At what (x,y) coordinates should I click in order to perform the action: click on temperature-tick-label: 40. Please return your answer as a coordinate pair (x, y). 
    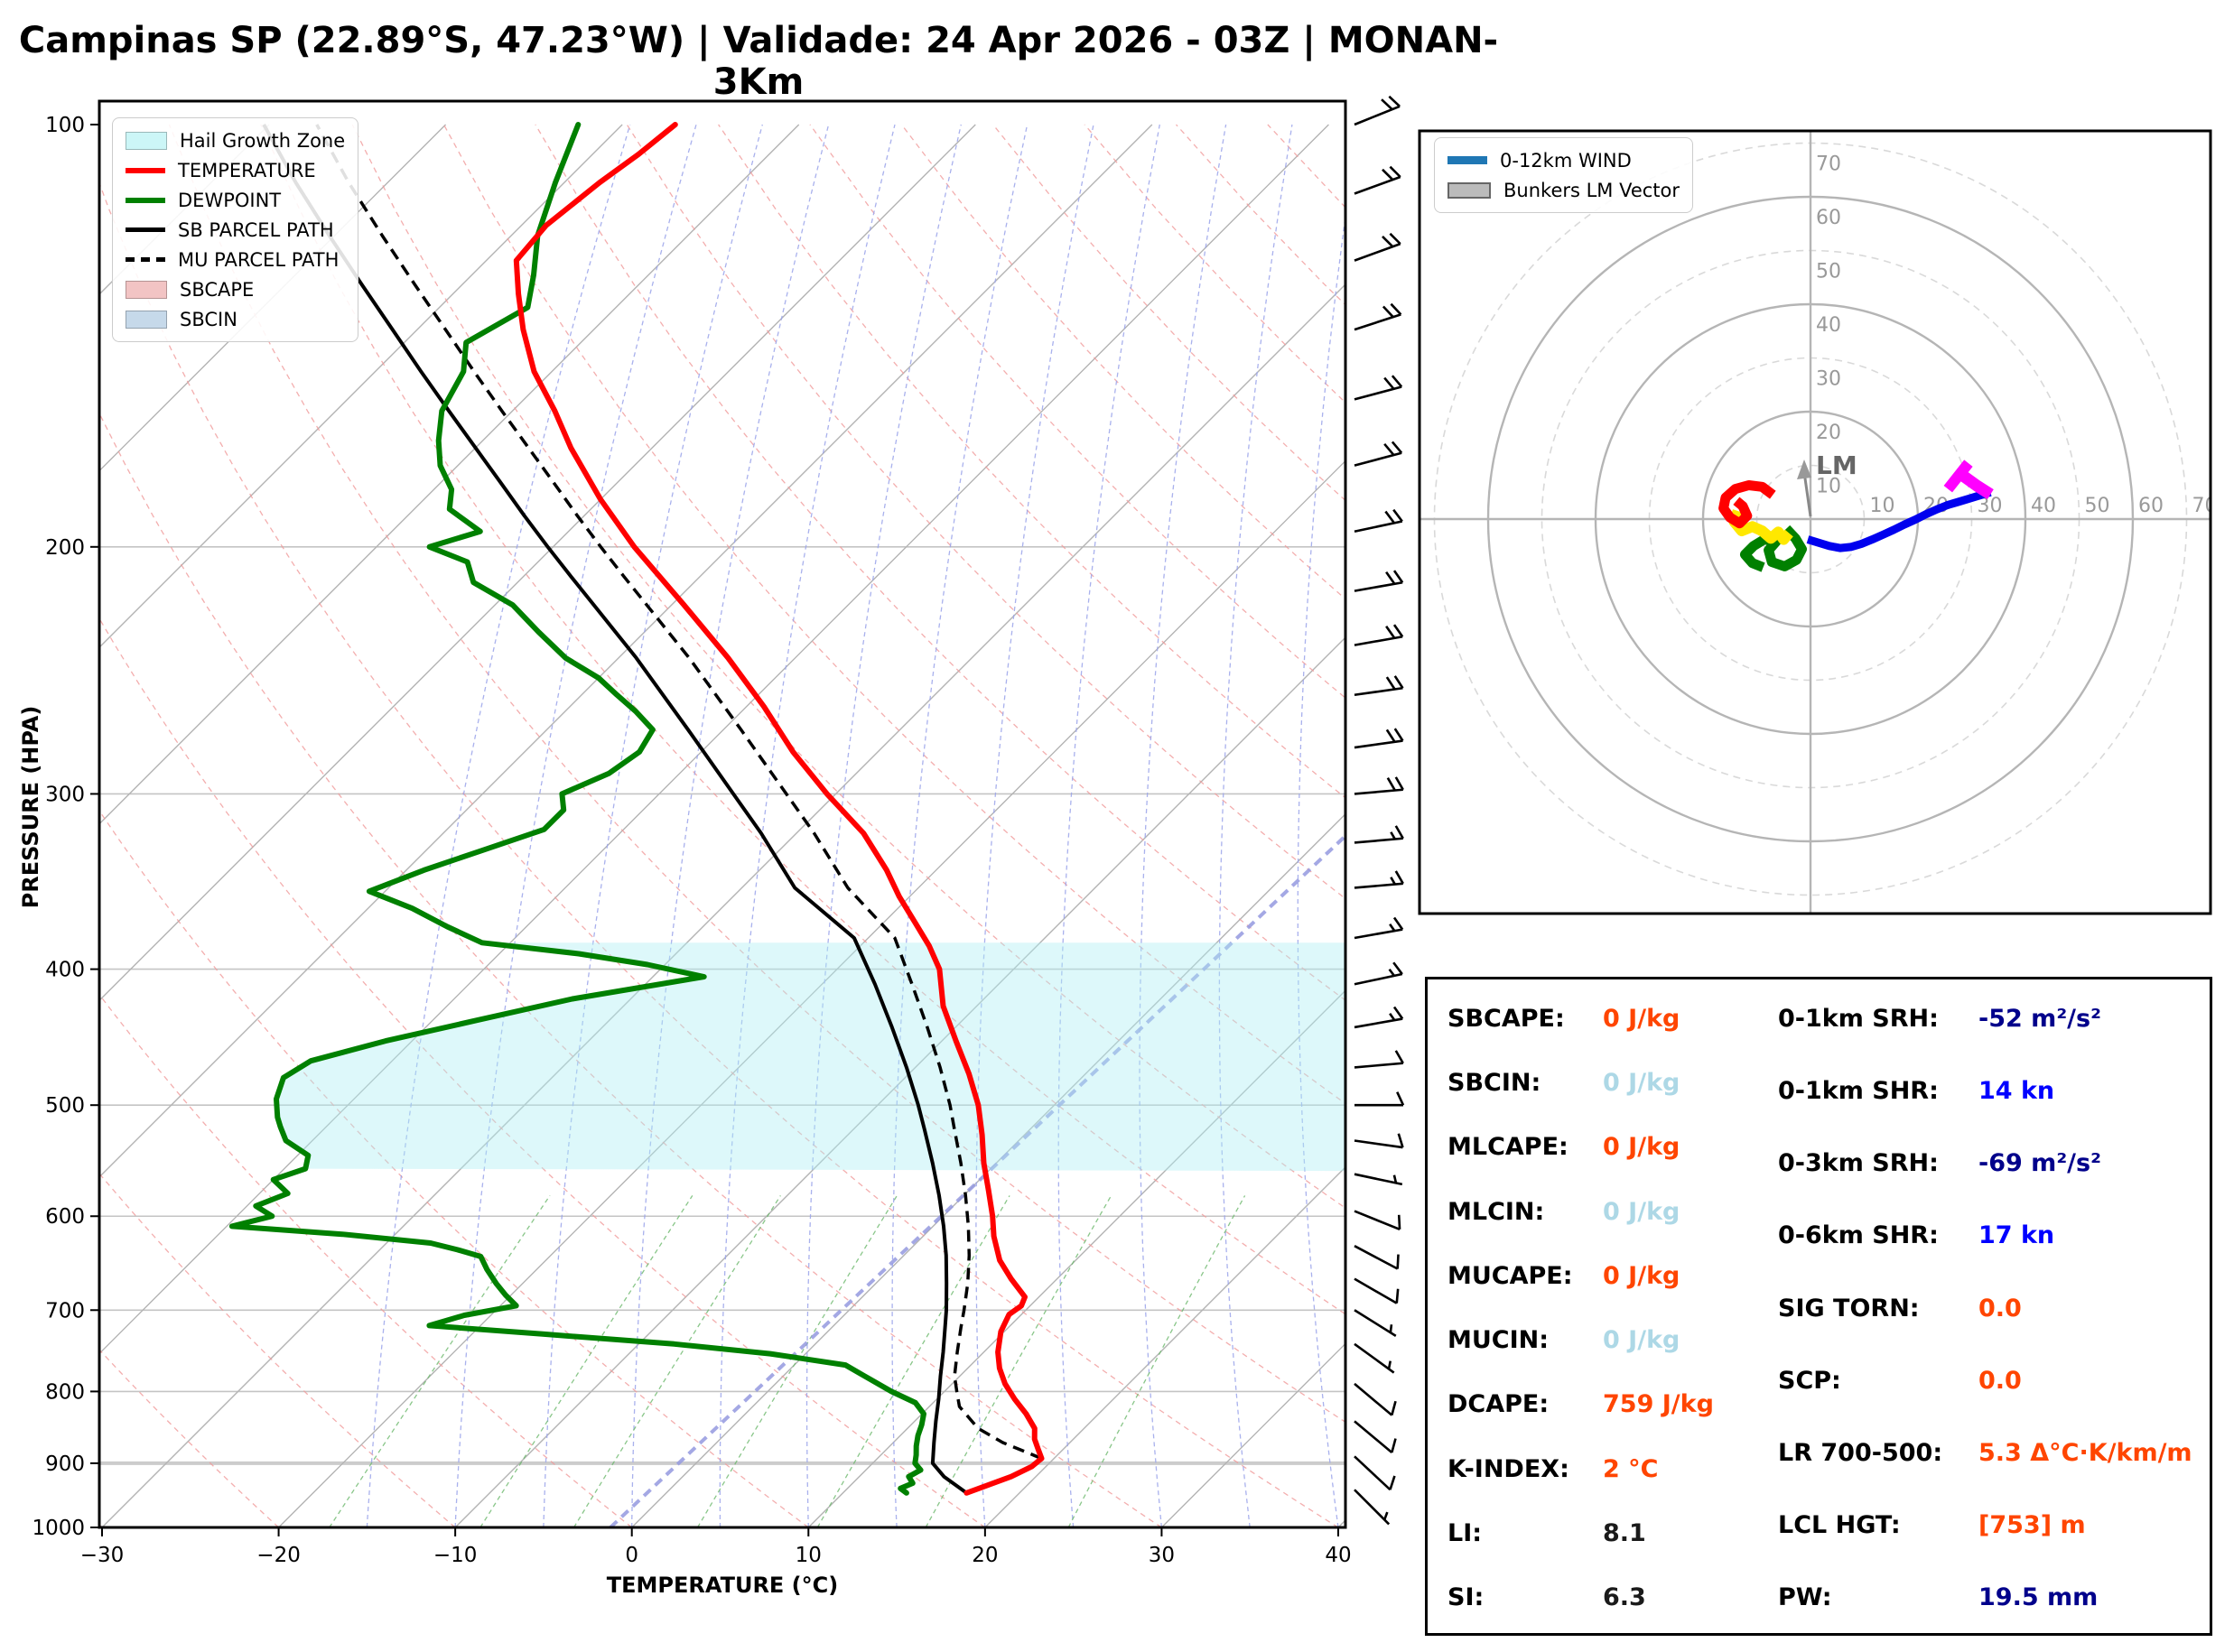
    Looking at the image, I should click on (1338, 1555).